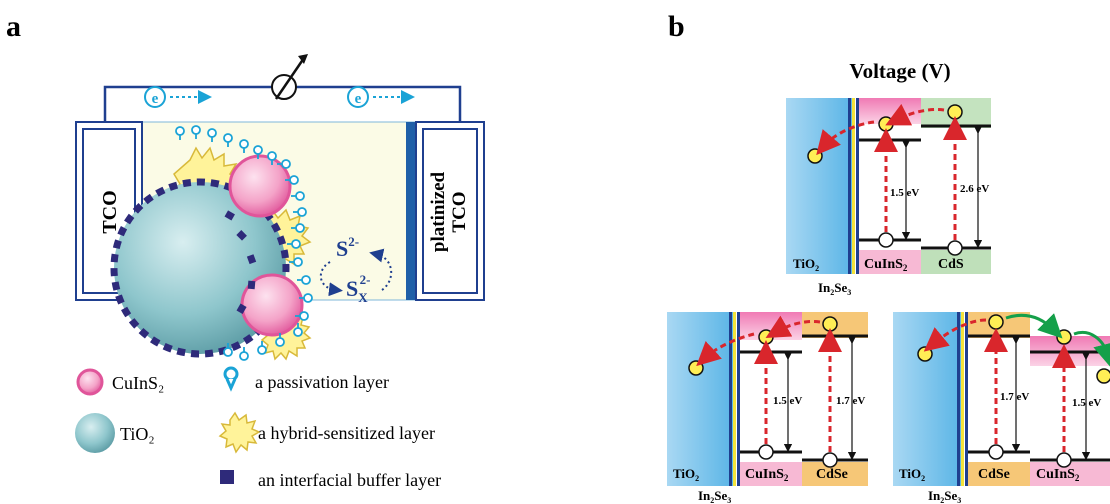  What do you see at coordinates (904, 193) in the screenshot?
I see `top-gap1: 1.5 eV` at bounding box center [904, 193].